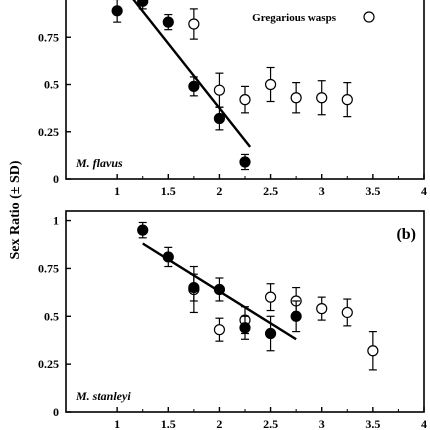 The height and width of the screenshot is (430, 430). Describe the element at coordinates (15, 209) in the screenshot. I see `y-axis-label: Sex Ratio (± SD)` at that location.